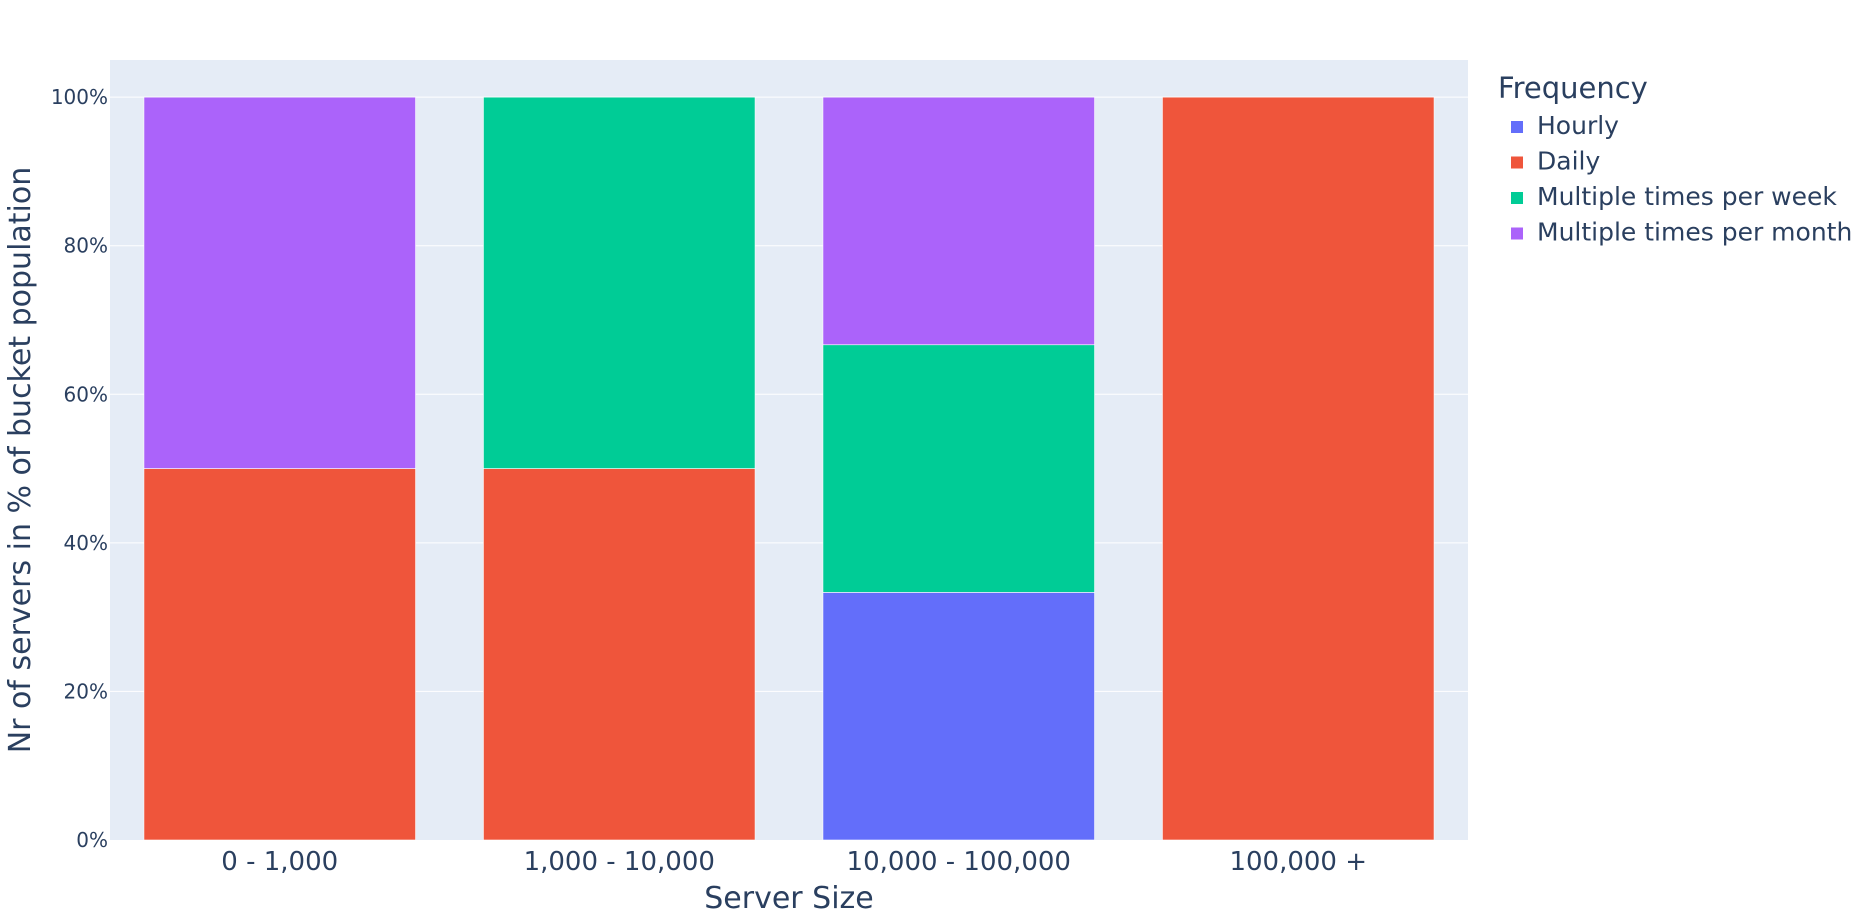  I want to click on legend-label: Multiple times per week, so click(1687, 196).